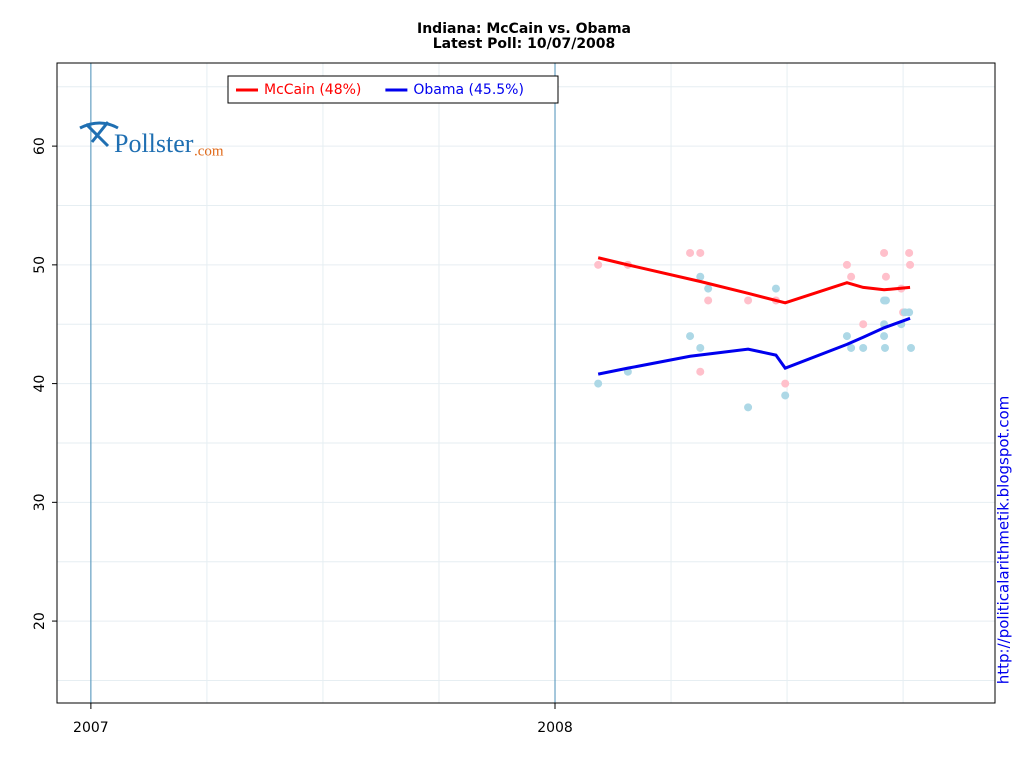 This screenshot has height=768, width=1024. What do you see at coordinates (40, 502) in the screenshot?
I see `y-tick-label: 30` at bounding box center [40, 502].